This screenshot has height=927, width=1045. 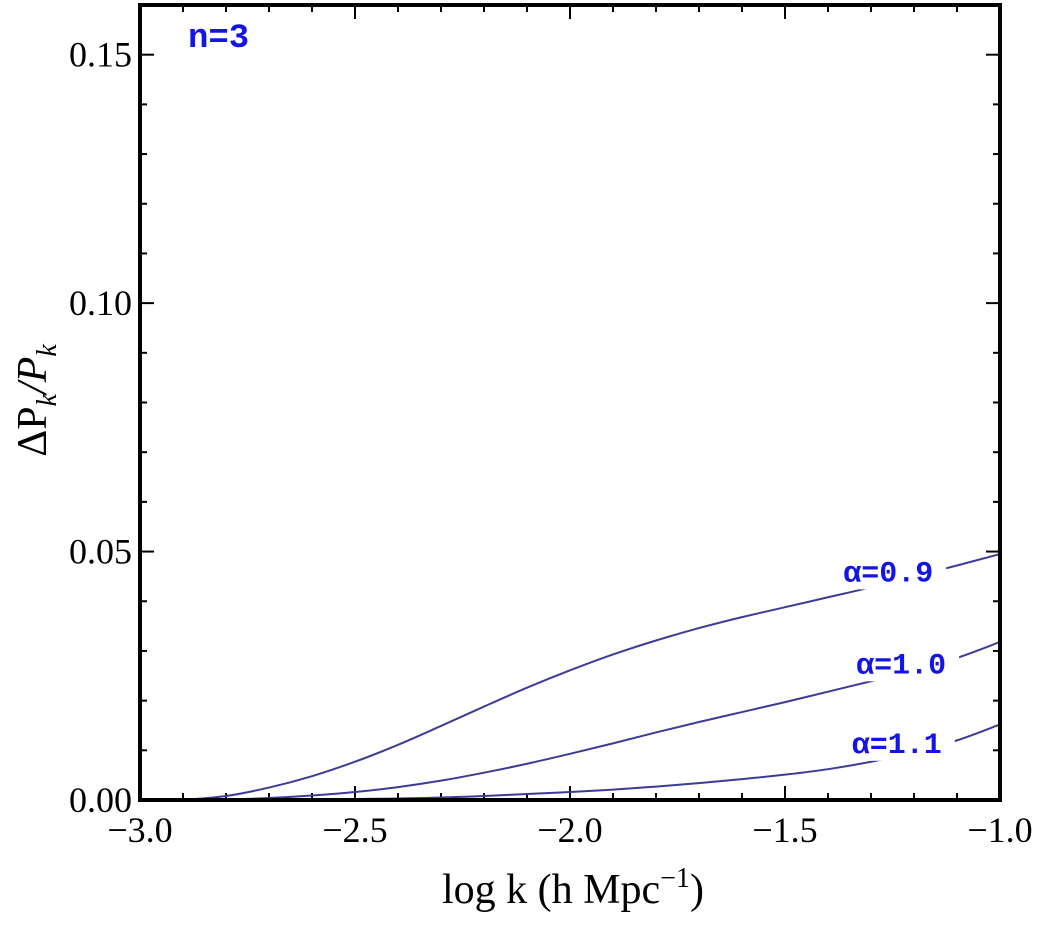 I want to click on y-axis-title: ΔPk/Pk, so click(x=36, y=400).